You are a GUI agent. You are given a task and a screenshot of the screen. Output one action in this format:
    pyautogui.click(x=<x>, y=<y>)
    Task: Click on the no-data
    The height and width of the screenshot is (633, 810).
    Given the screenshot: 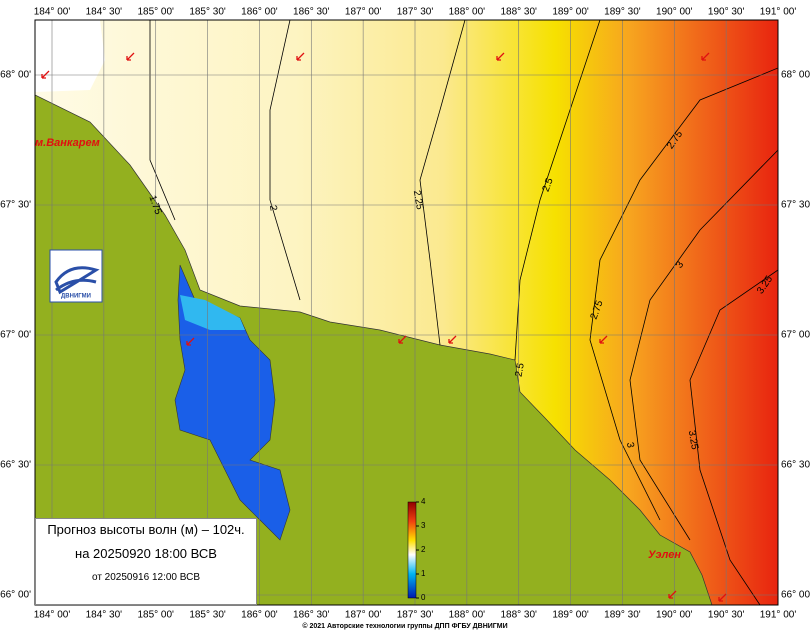 What is the action you would take?
    pyautogui.click(x=70, y=56)
    